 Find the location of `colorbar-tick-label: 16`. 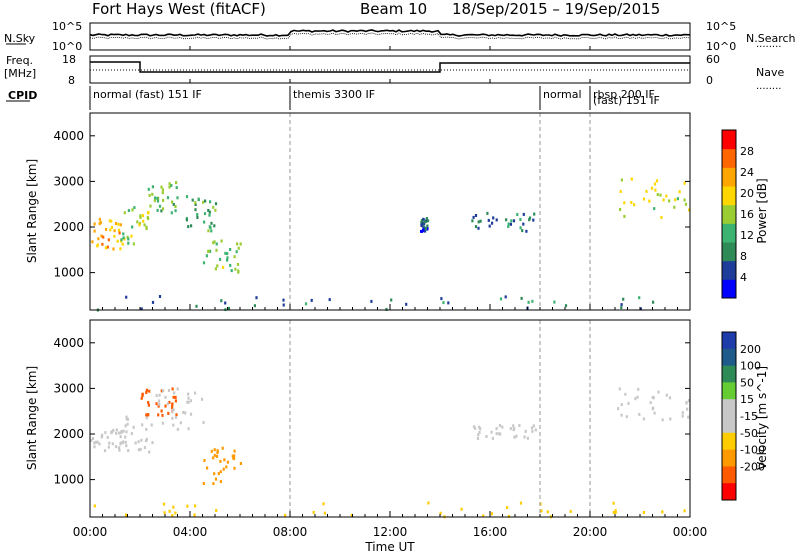

colorbar-tick-label: 16 is located at coordinates (747, 214).